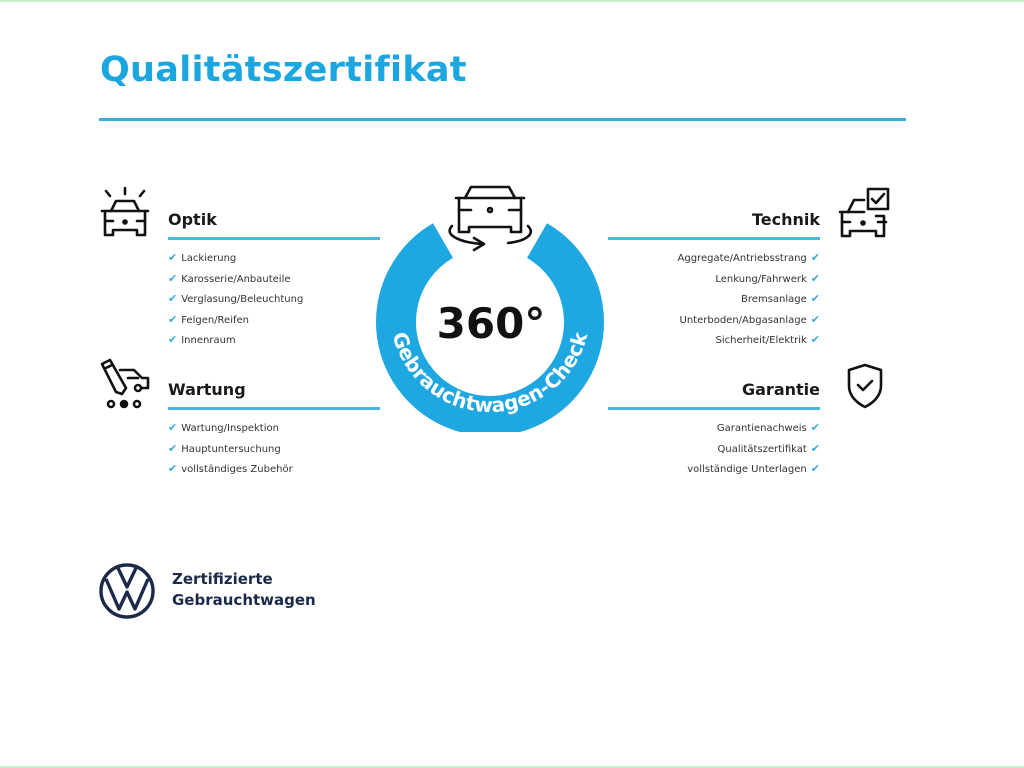 The width and height of the screenshot is (1024, 768). Describe the element at coordinates (202, 257) in the screenshot. I see `list-item: ✔ Lackierung` at that location.